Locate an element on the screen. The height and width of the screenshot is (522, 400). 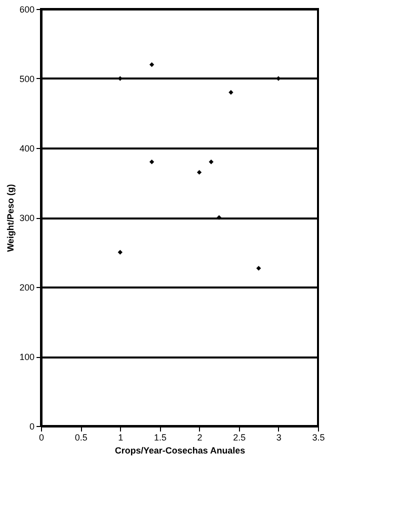
x-tick-label: 0 is located at coordinates (41, 437).